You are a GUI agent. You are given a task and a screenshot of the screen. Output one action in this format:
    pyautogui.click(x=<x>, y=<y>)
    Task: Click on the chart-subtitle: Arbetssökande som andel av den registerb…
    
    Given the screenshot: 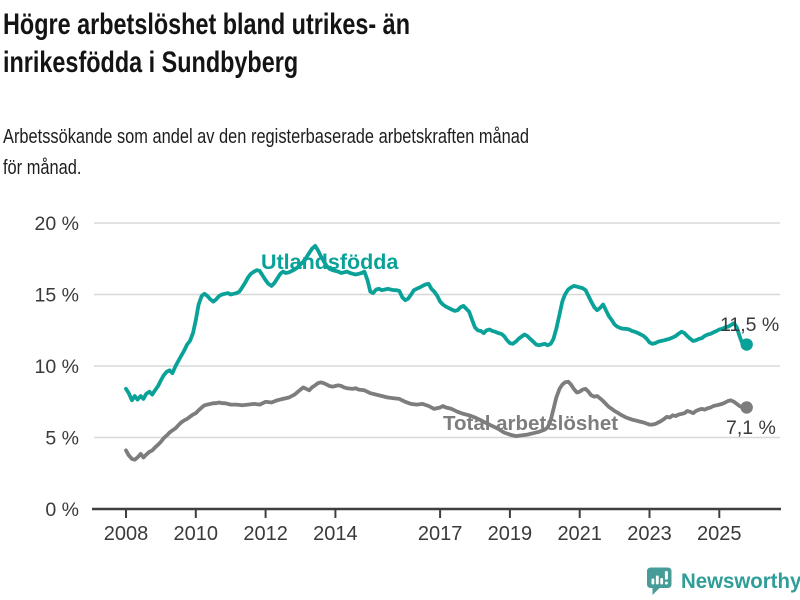 What is the action you would take?
    pyautogui.click(x=332, y=152)
    